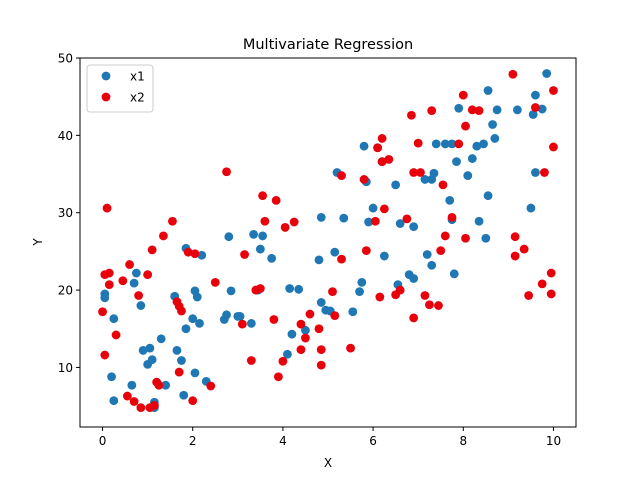  I want to click on legend-marker-x2, so click(106, 97).